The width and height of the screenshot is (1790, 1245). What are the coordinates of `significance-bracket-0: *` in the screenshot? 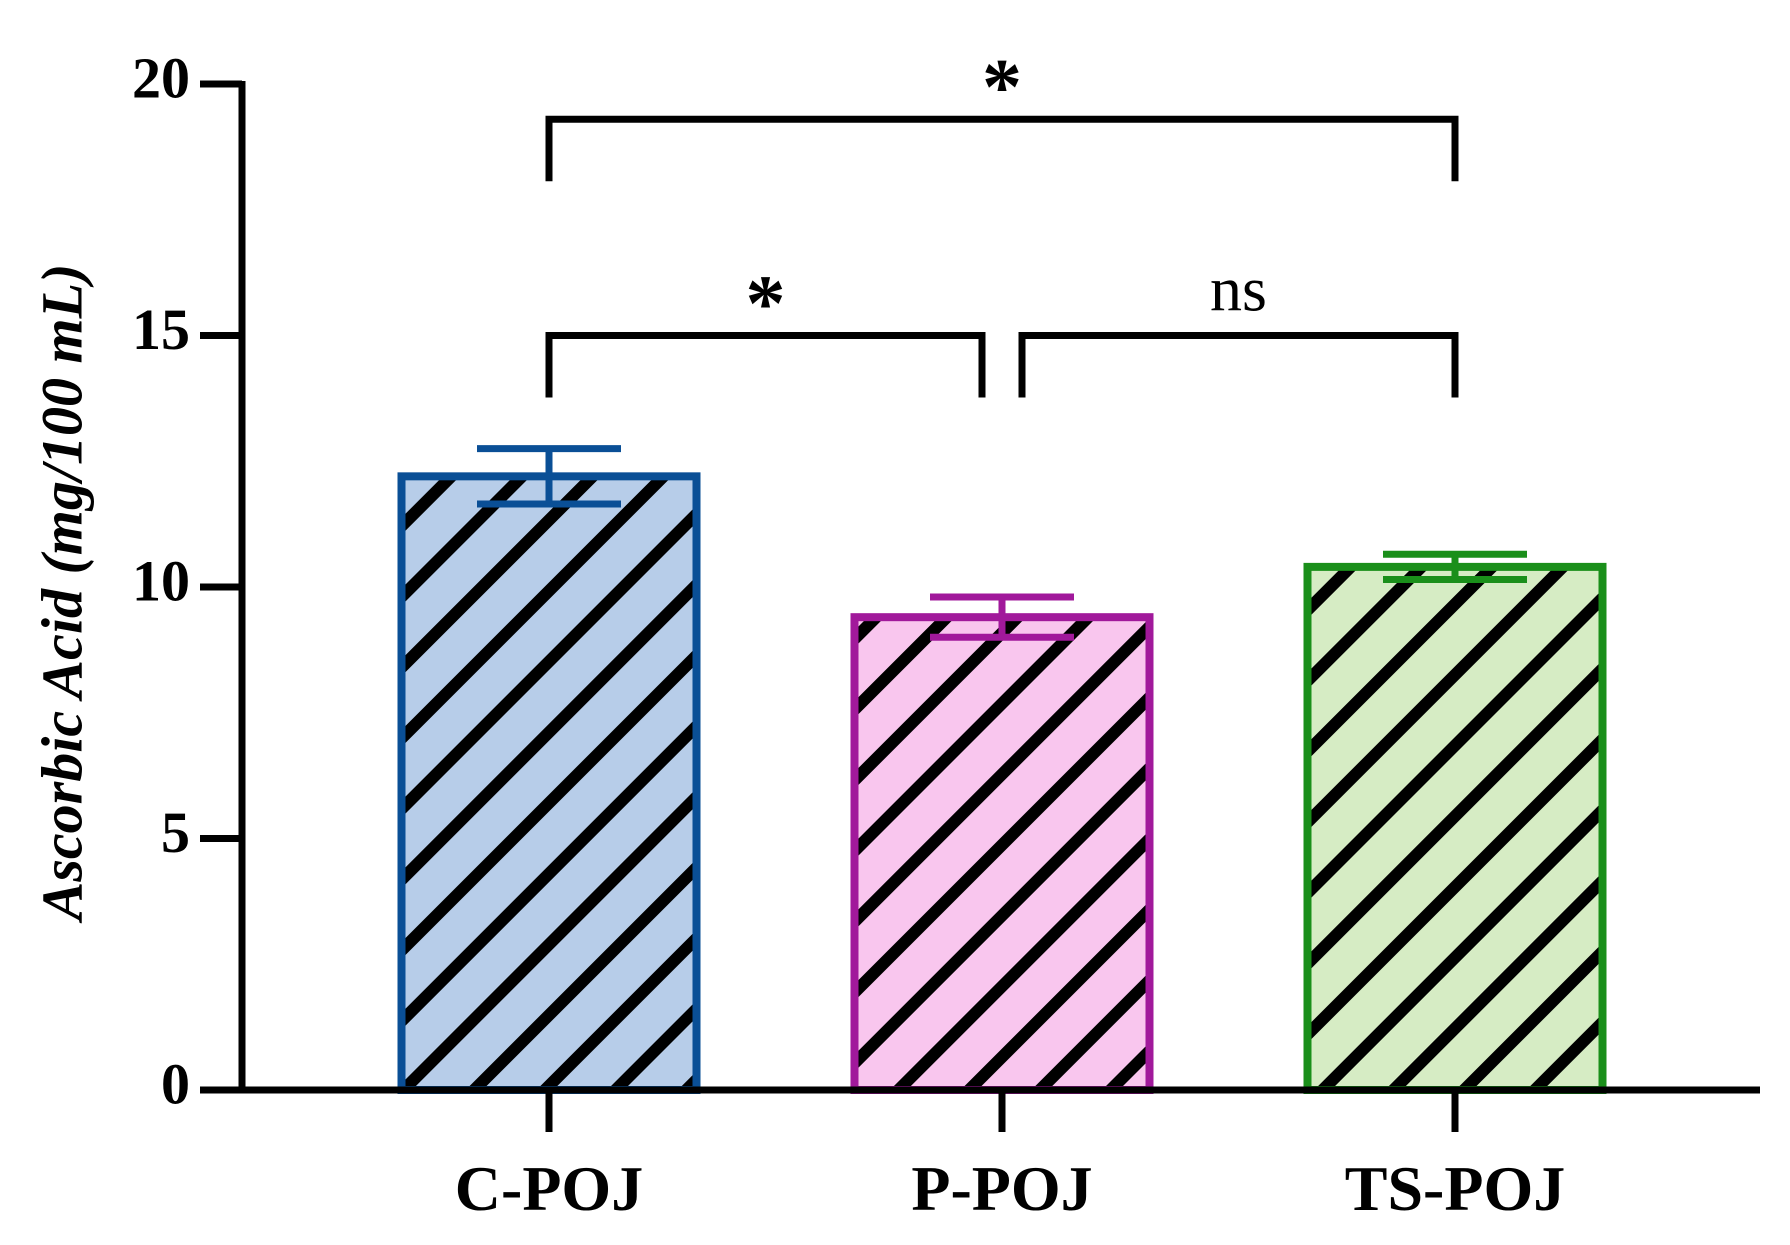 It's located at (765, 329).